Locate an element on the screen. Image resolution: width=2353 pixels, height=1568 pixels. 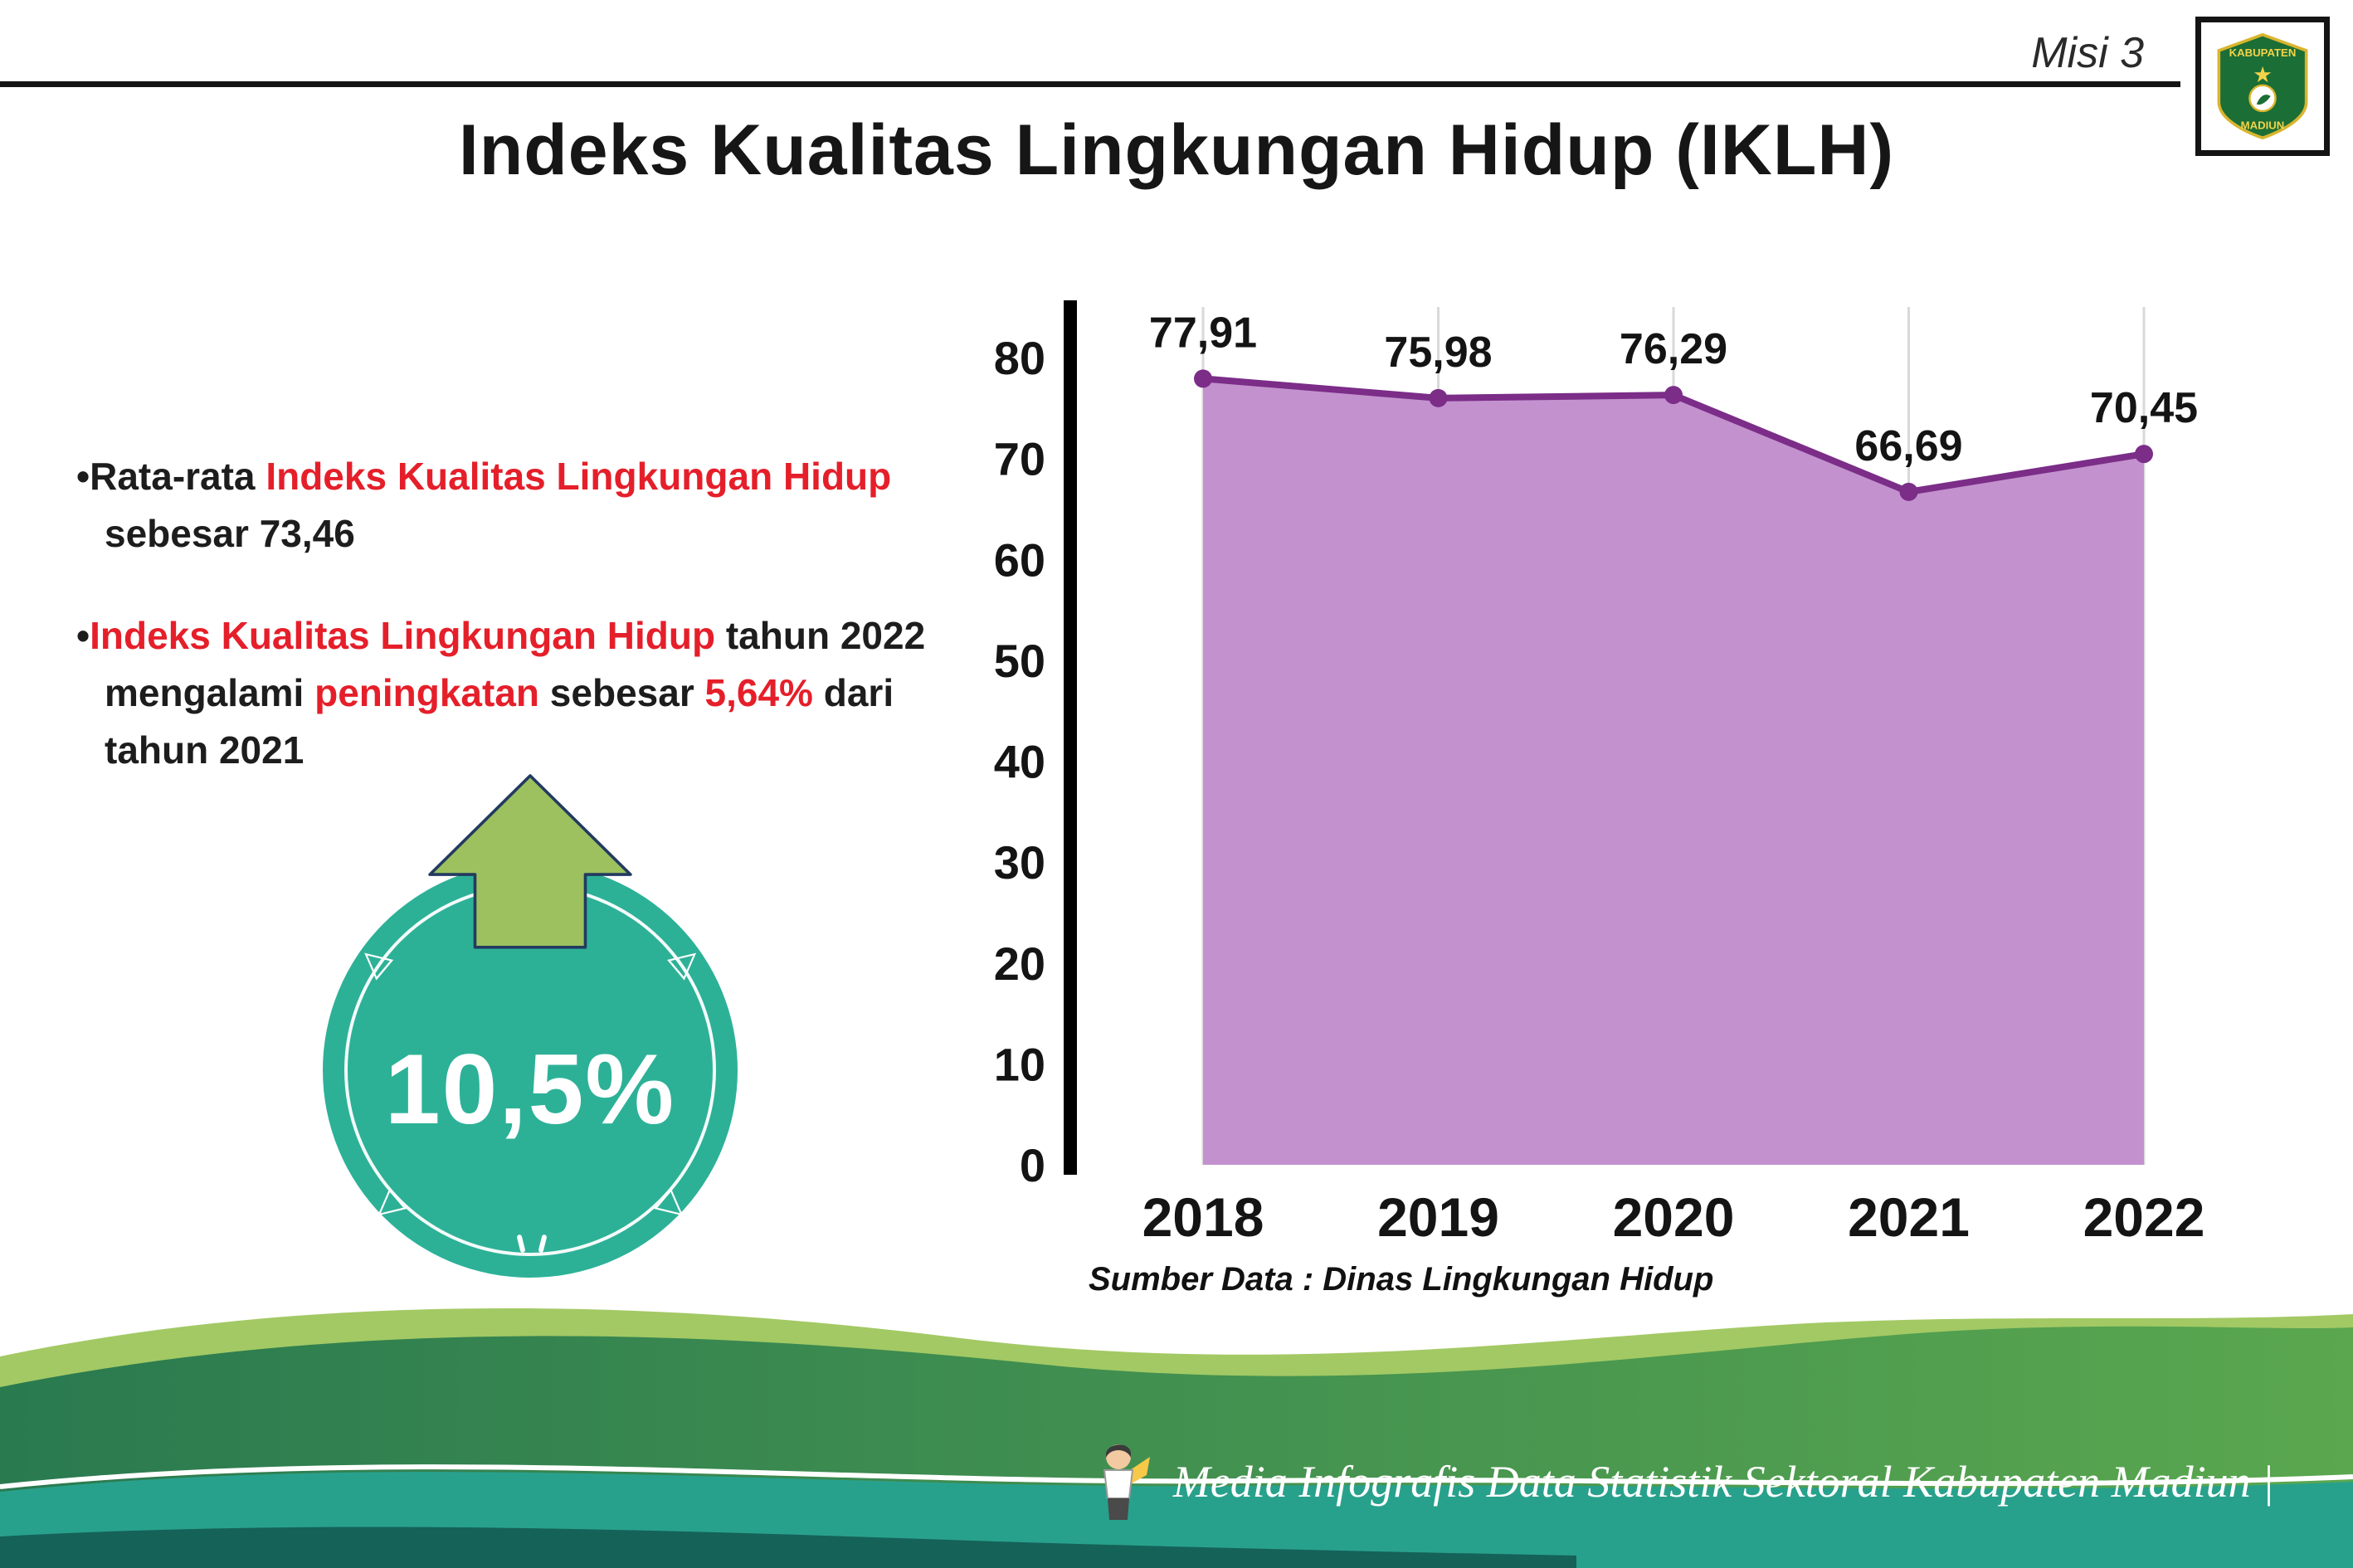
logo-star-icon: ★ is located at coordinates (2263, 74).